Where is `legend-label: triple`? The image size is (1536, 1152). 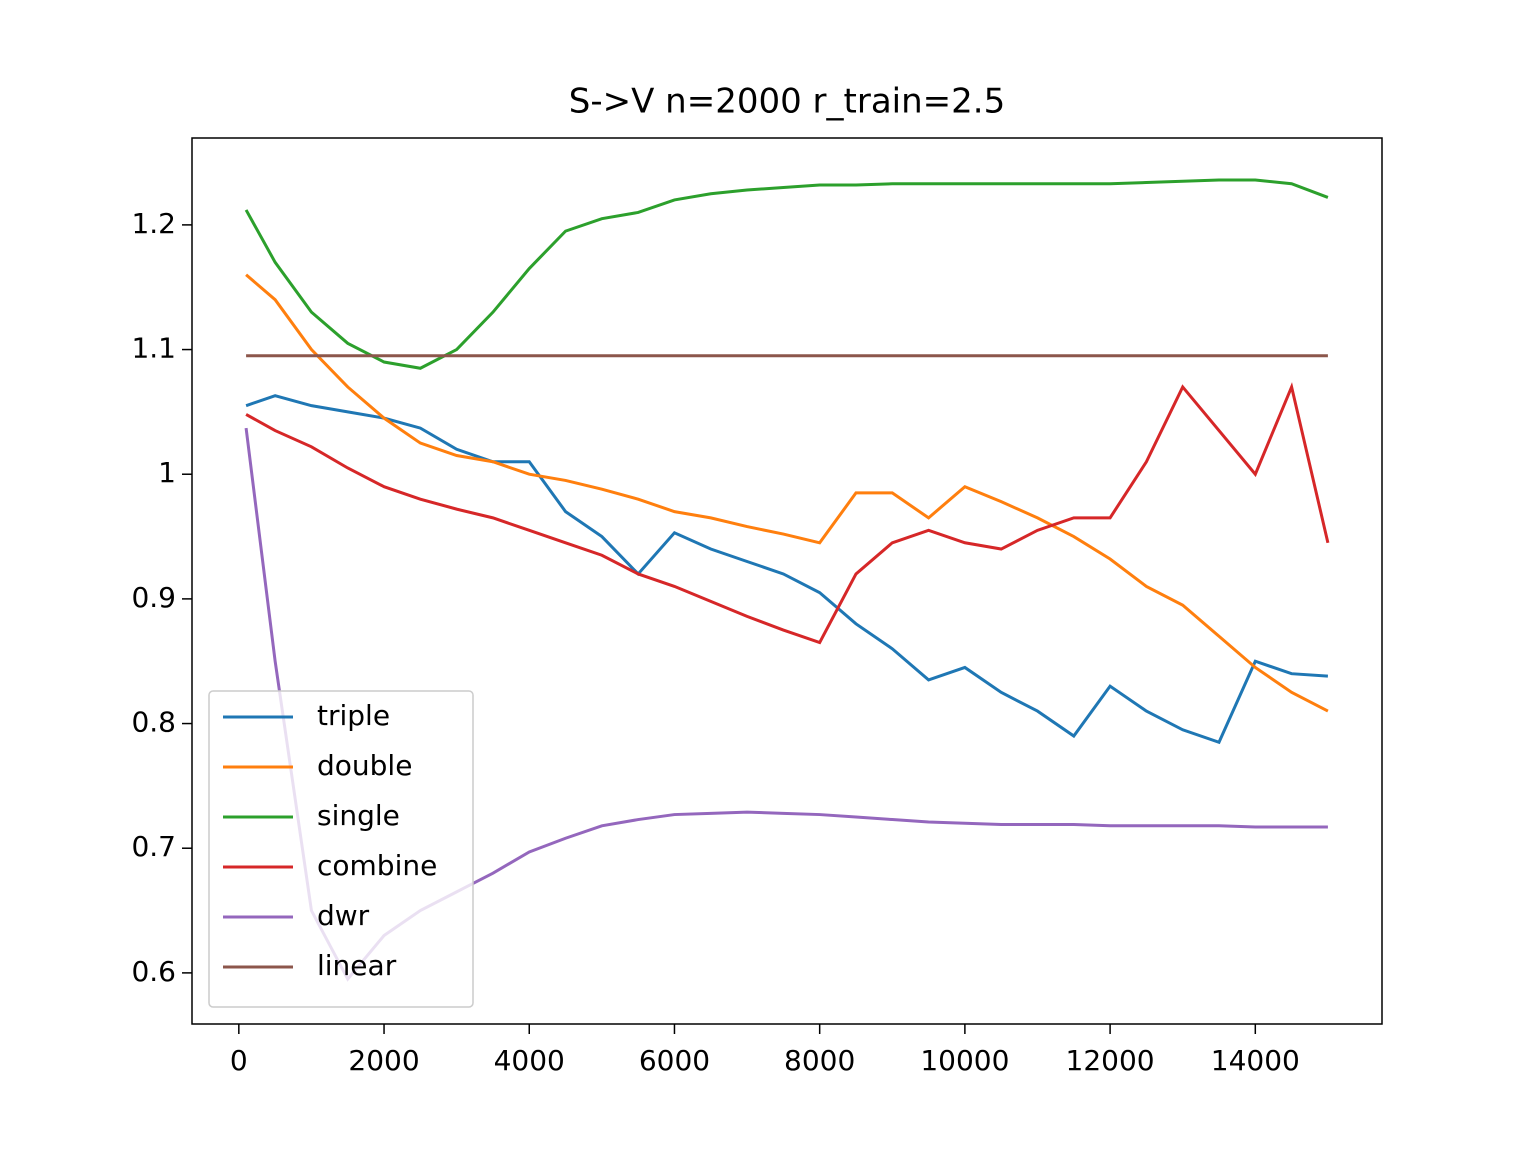
legend-label: triple is located at coordinates (353, 715).